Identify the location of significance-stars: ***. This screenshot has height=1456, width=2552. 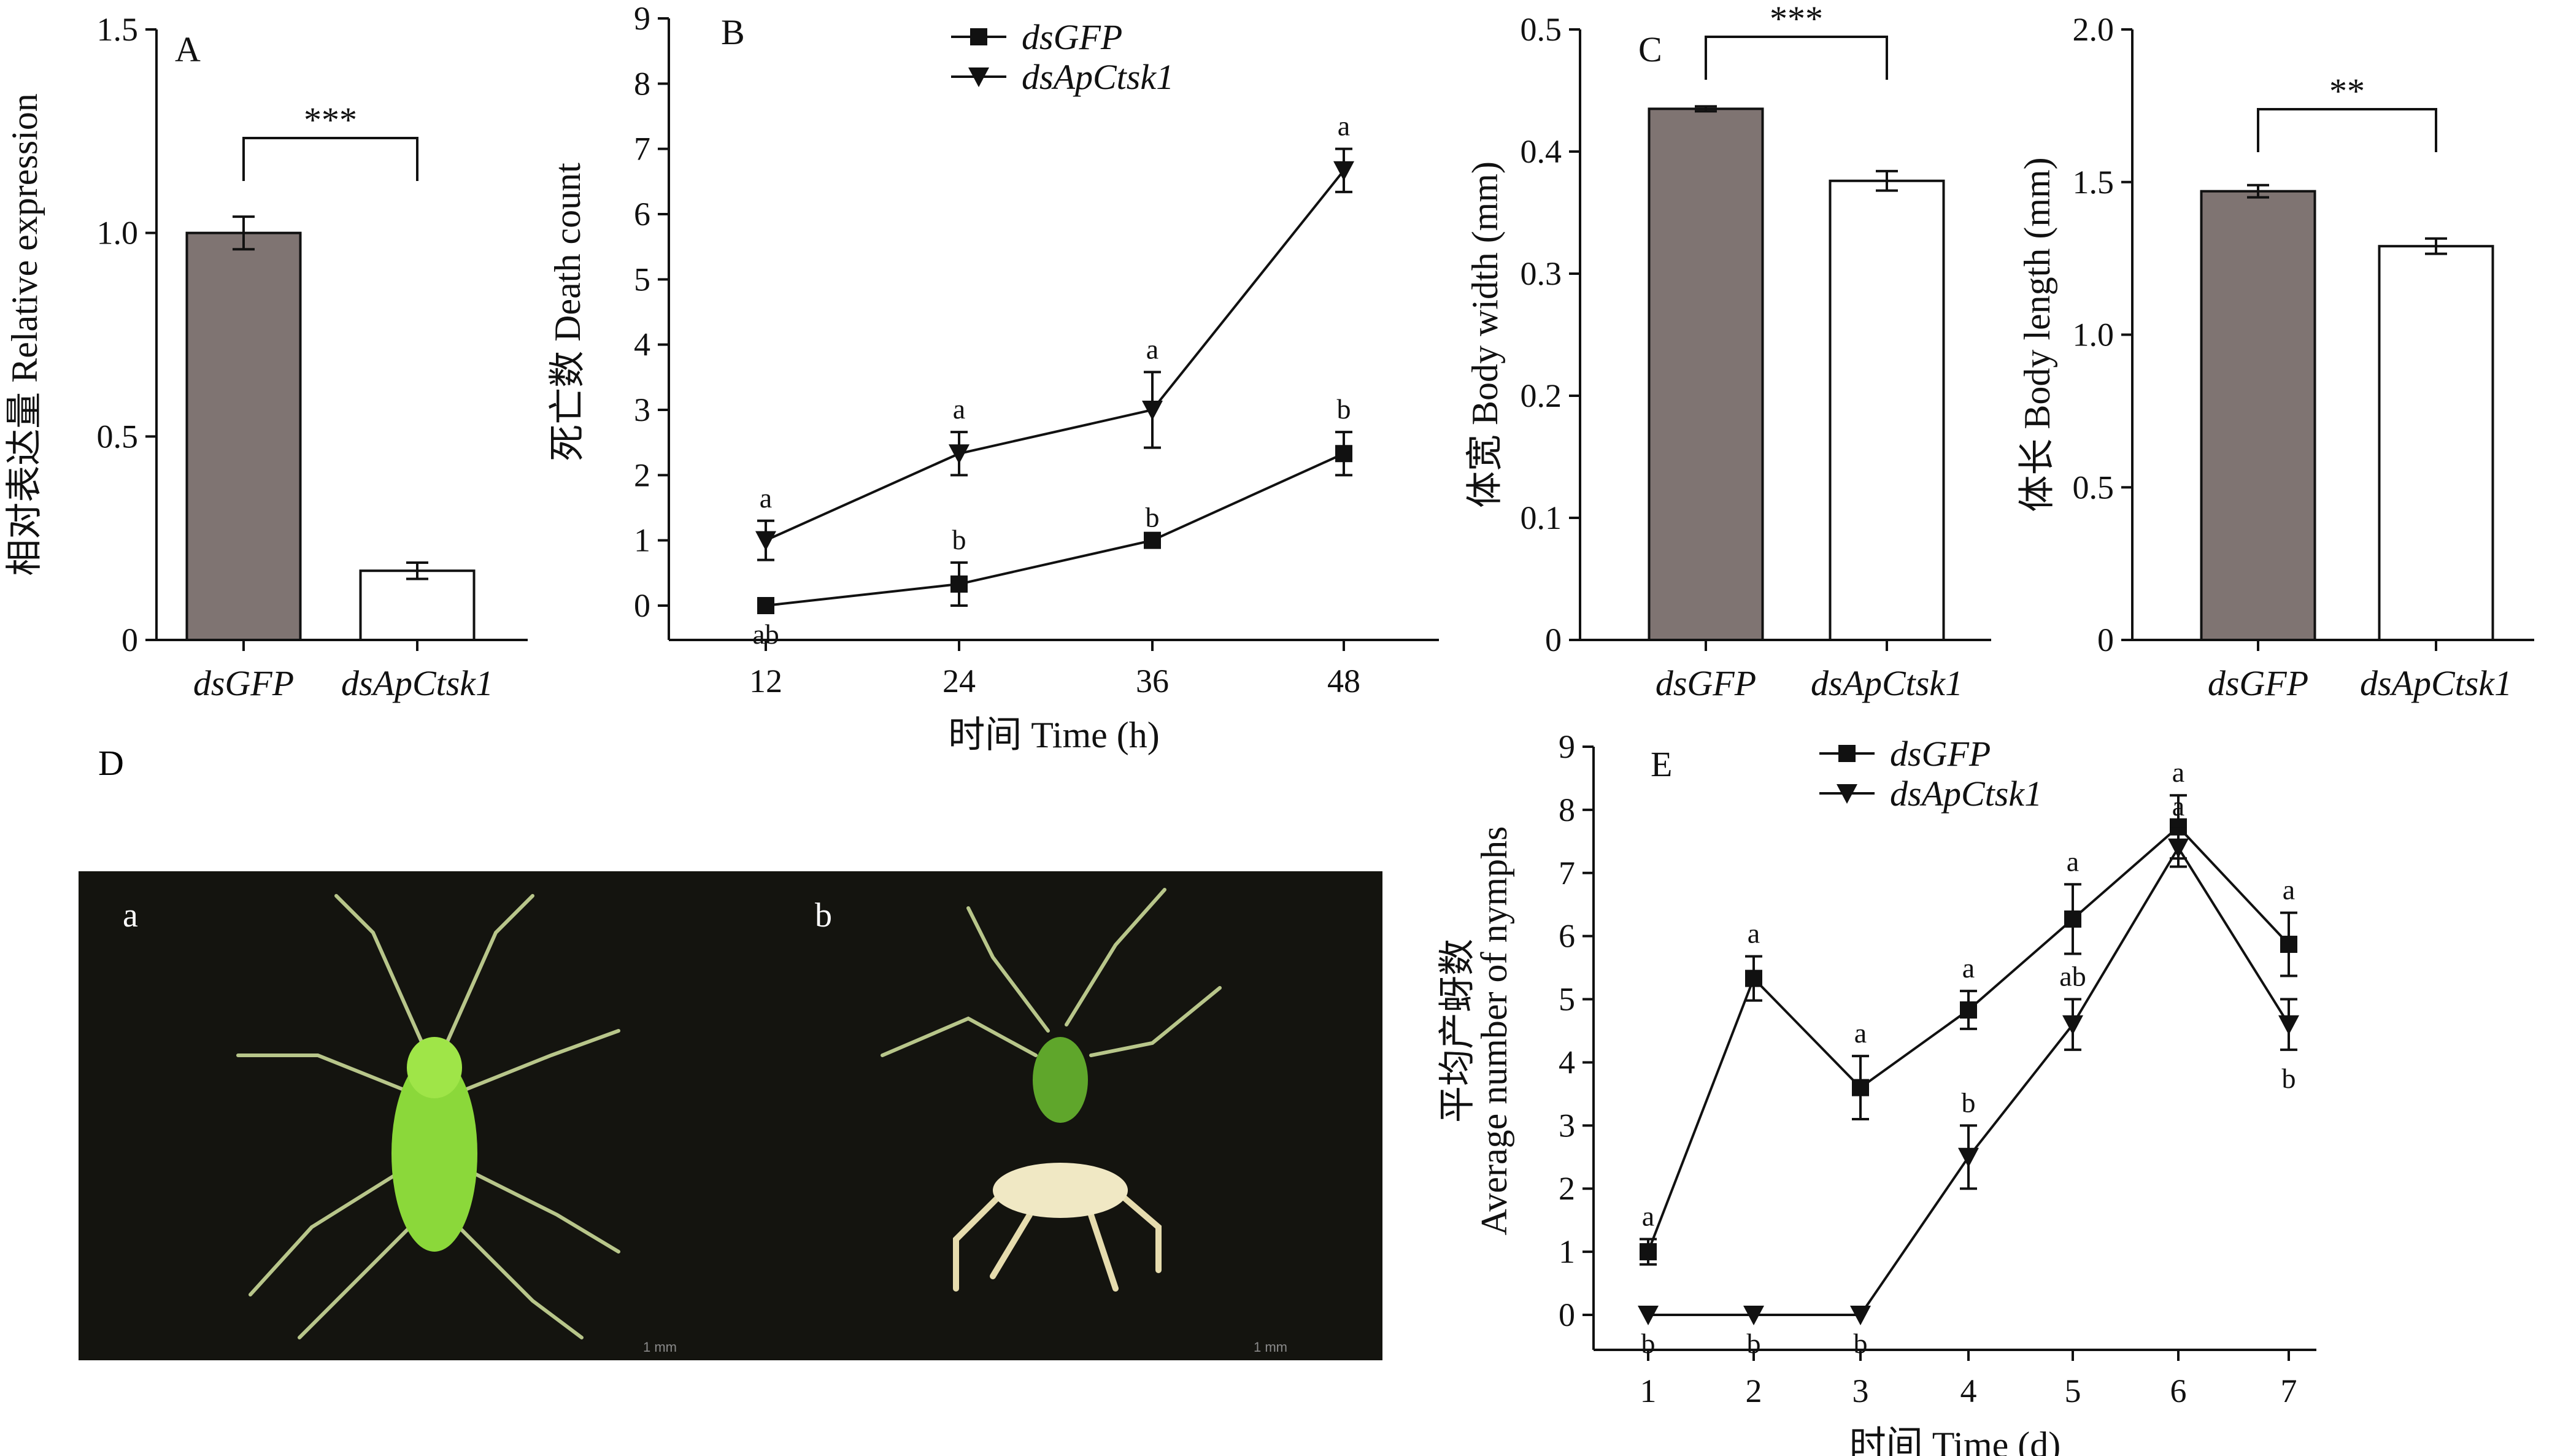
(330, 120).